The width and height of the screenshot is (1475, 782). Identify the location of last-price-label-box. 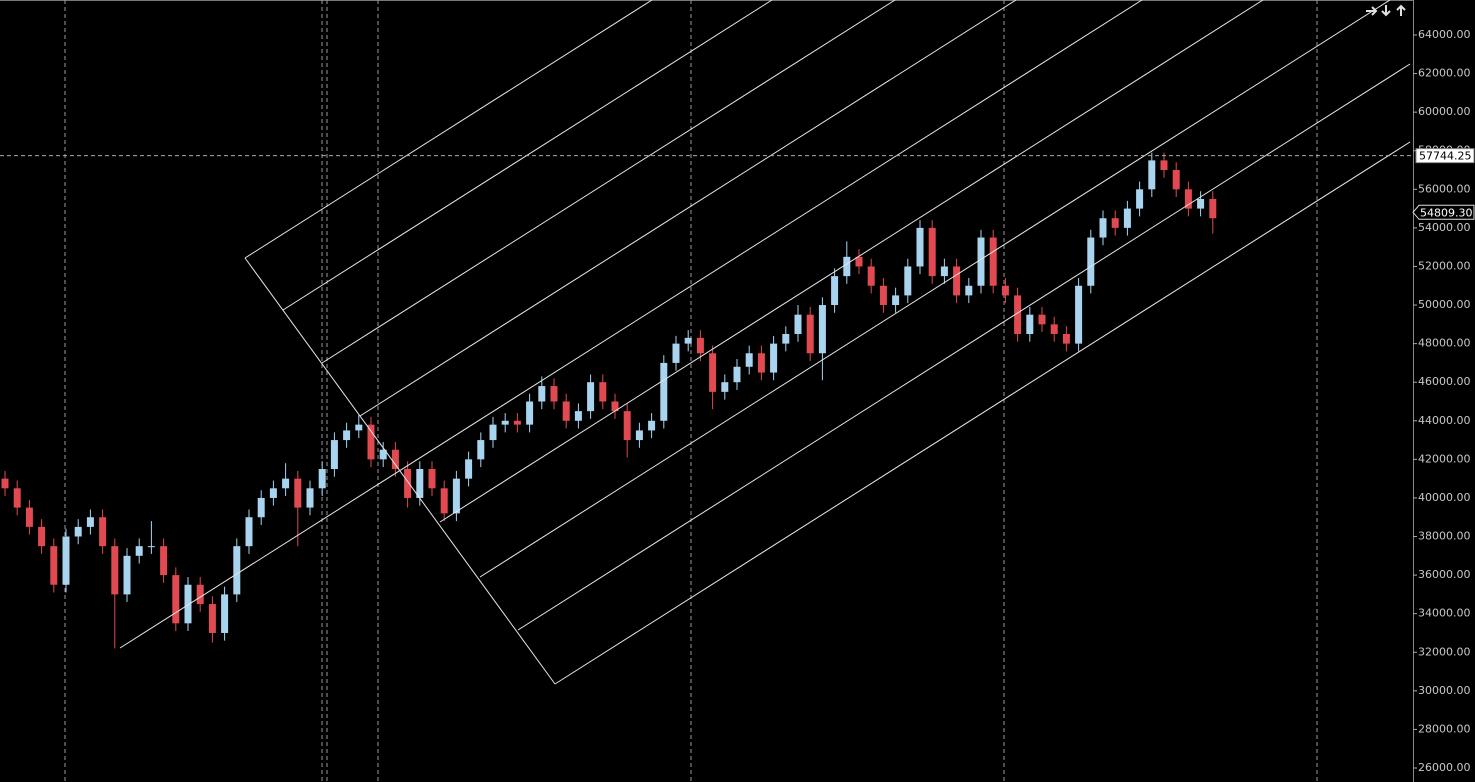
(1443, 212).